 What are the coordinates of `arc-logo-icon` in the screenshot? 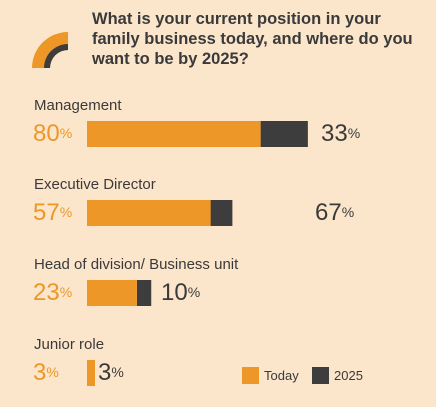 It's located at (50, 50).